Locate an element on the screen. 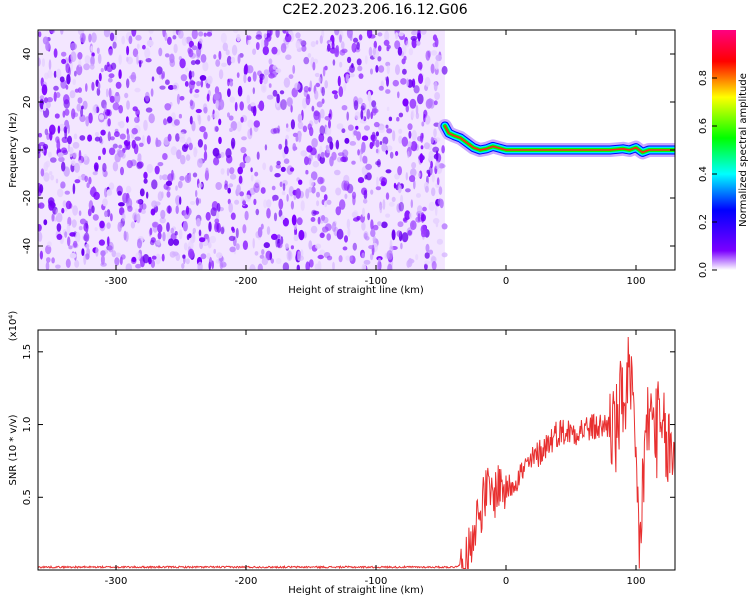 The image size is (750, 600). x-axis-label: Height of straight line (km) is located at coordinates (356, 290).